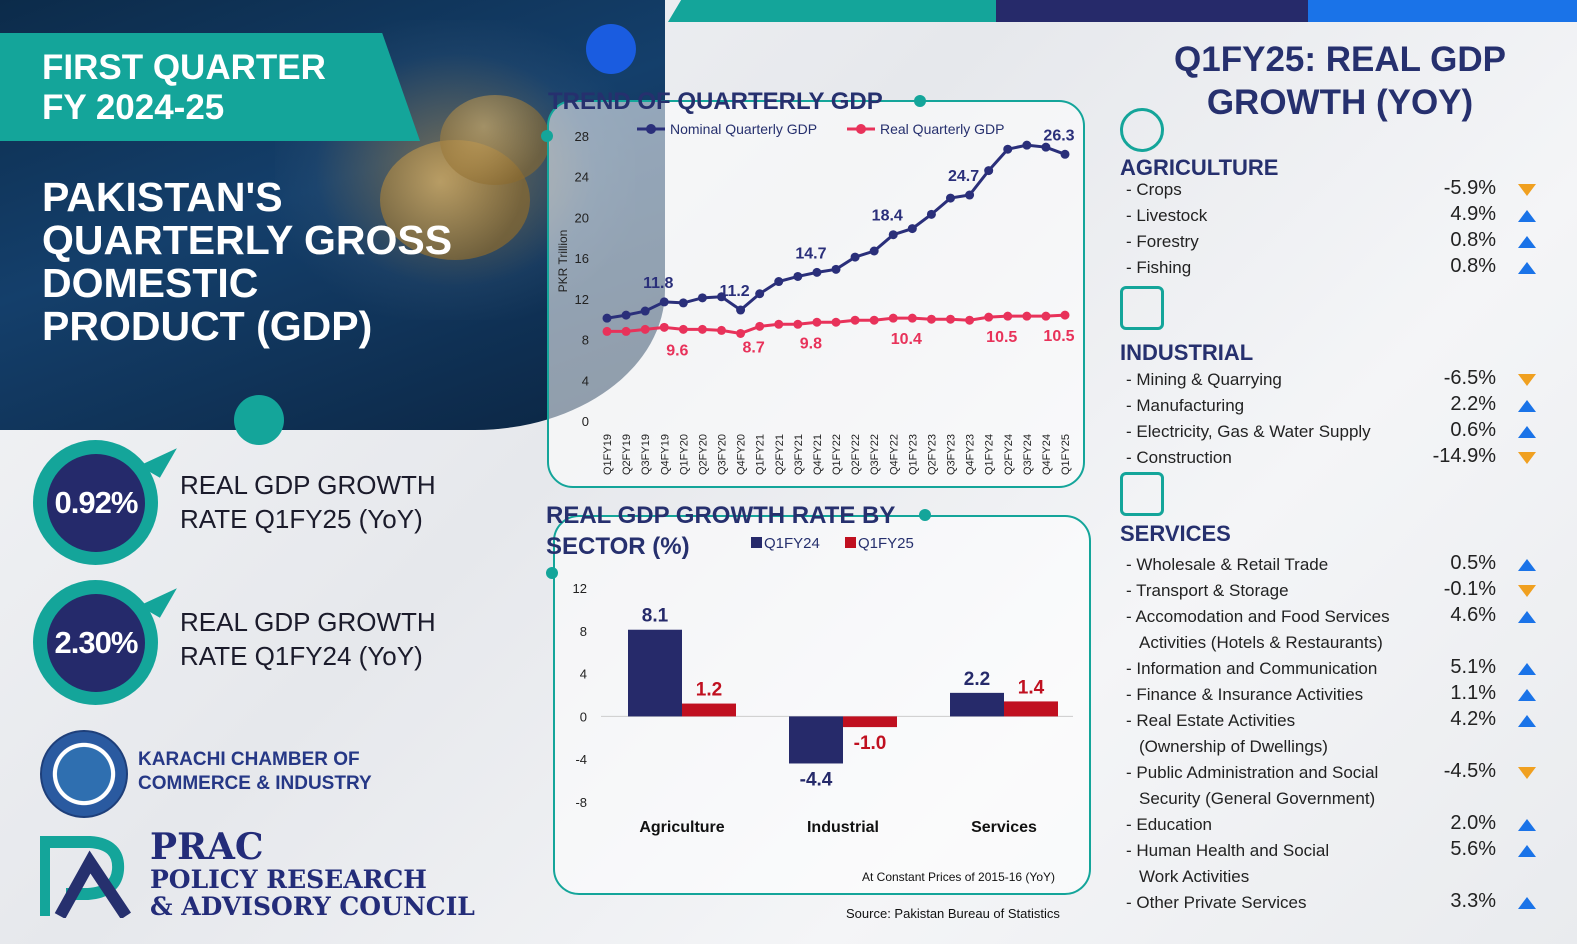  What do you see at coordinates (799, 454) in the screenshot?
I see `x-tick-label: Q3FY21` at bounding box center [799, 454].